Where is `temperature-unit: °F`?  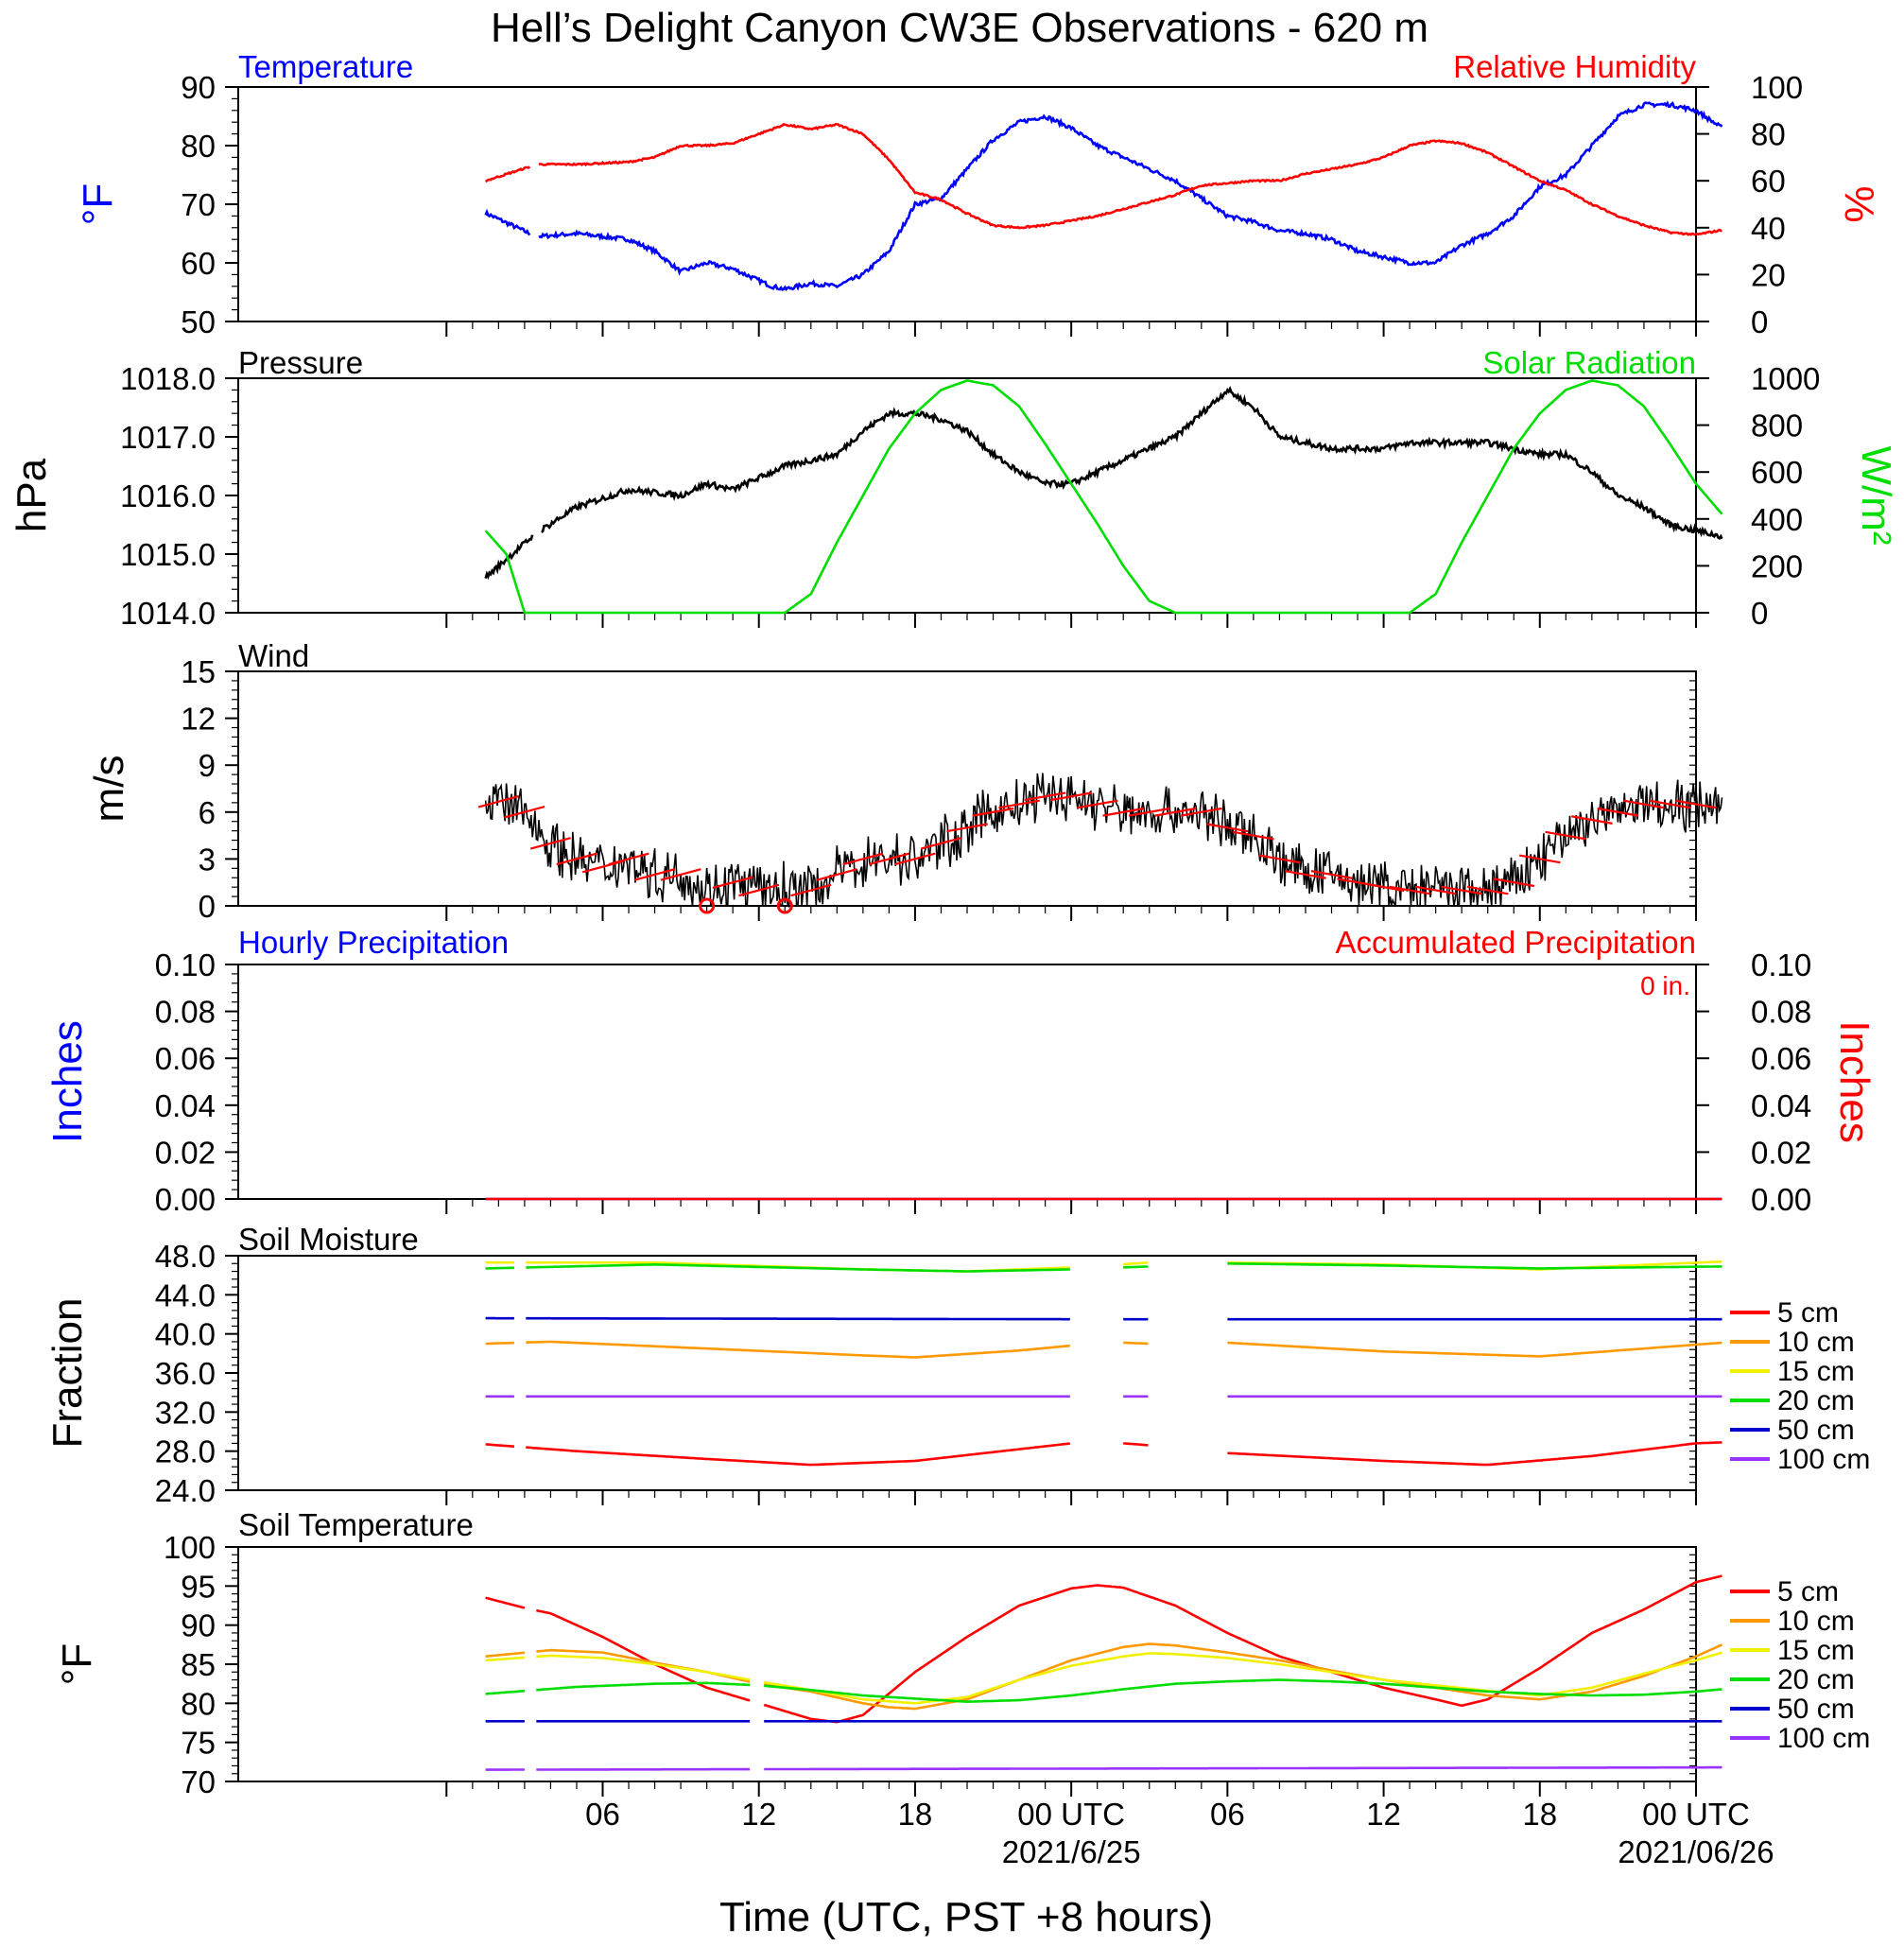 temperature-unit: °F is located at coordinates (98, 204).